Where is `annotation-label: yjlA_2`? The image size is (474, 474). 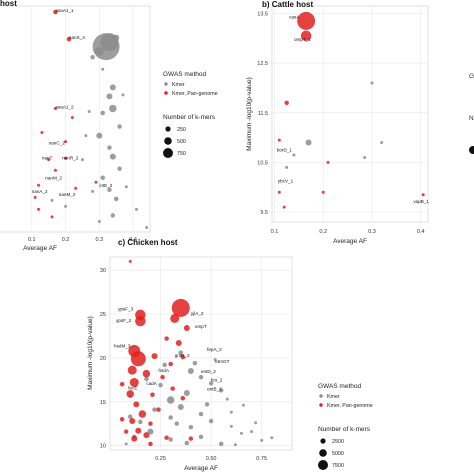
annotation-label: yjlA_2 is located at coordinates (197, 313).